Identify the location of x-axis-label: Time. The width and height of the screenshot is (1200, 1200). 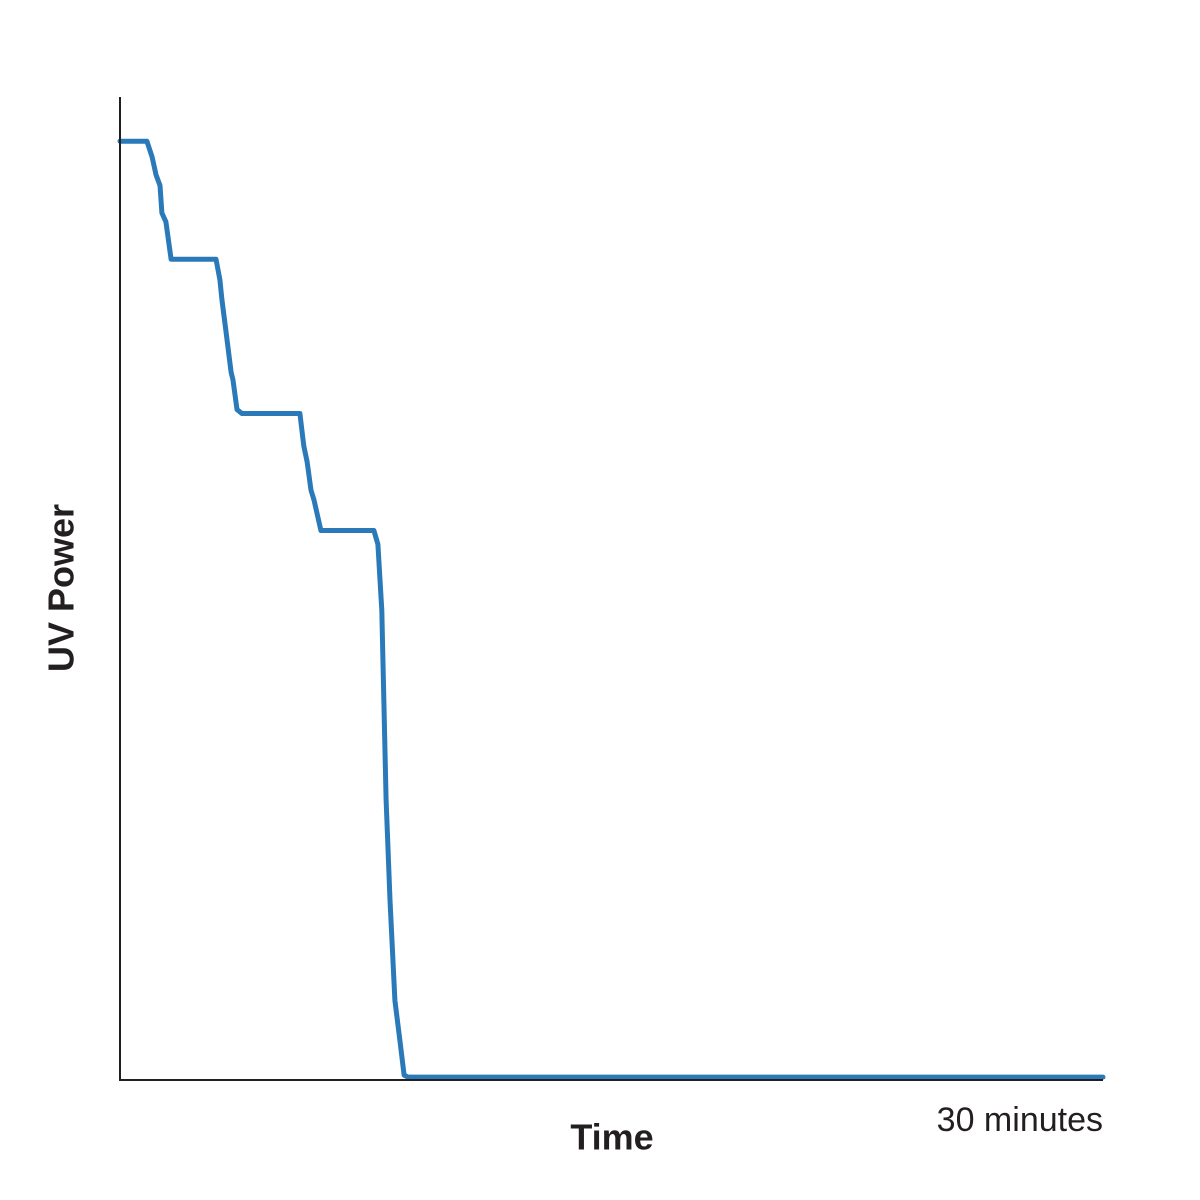
(611, 1137).